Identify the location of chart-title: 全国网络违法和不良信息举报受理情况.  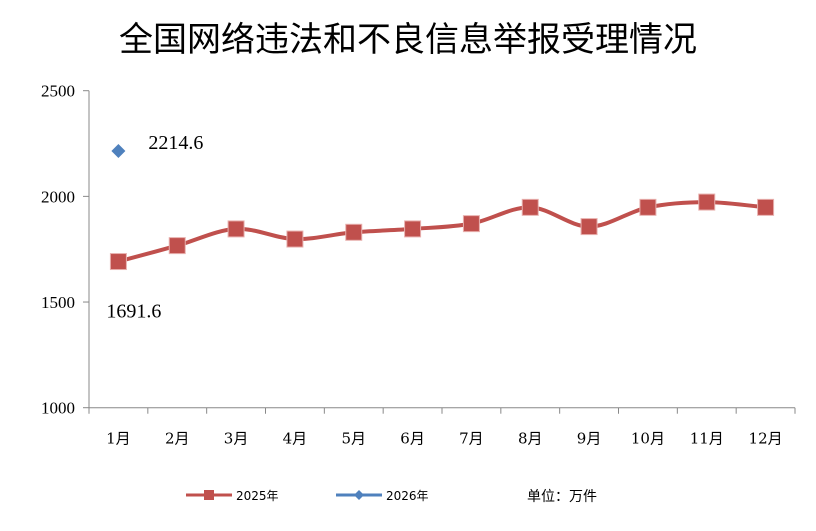
(408, 40).